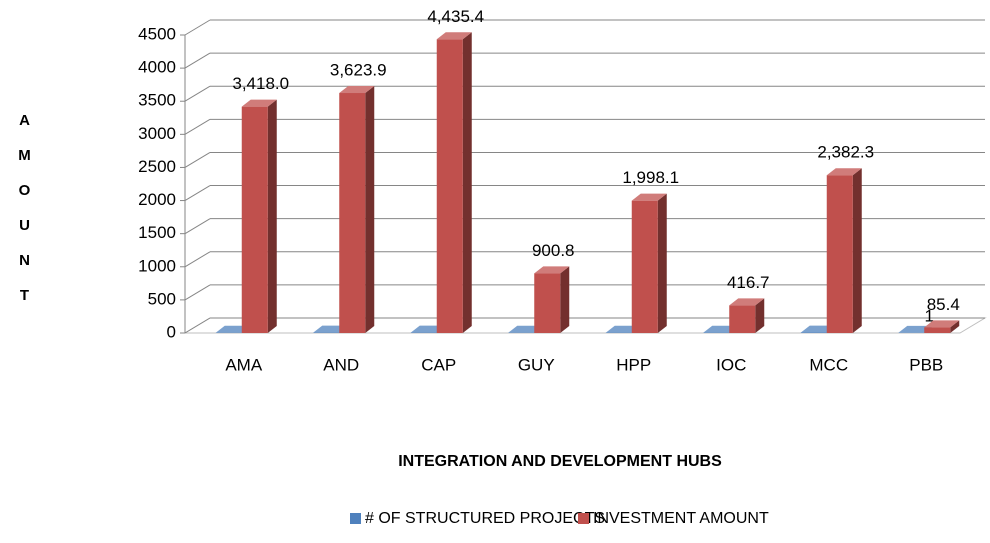 This screenshot has height=543, width=990. I want to click on y-tick-label: 500, so click(162, 298).